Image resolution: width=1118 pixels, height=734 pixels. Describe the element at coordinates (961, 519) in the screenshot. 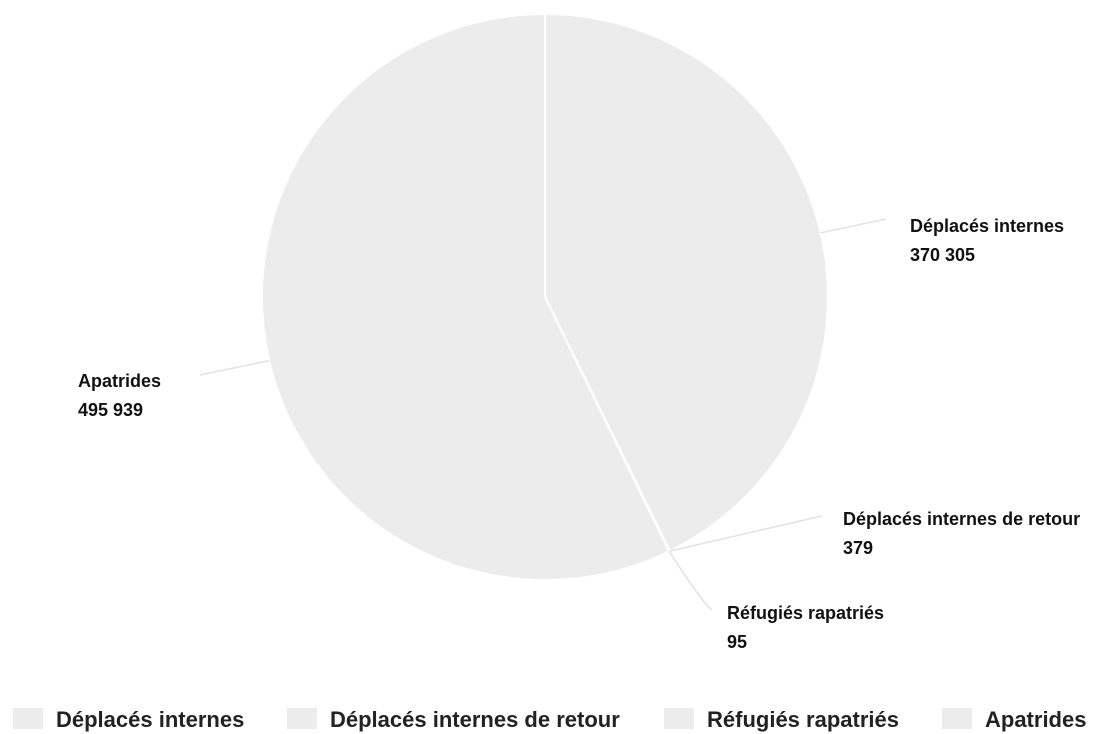

I see `data-label-name-deplaces-internes-de-retour: Déplacés internes de retour` at that location.